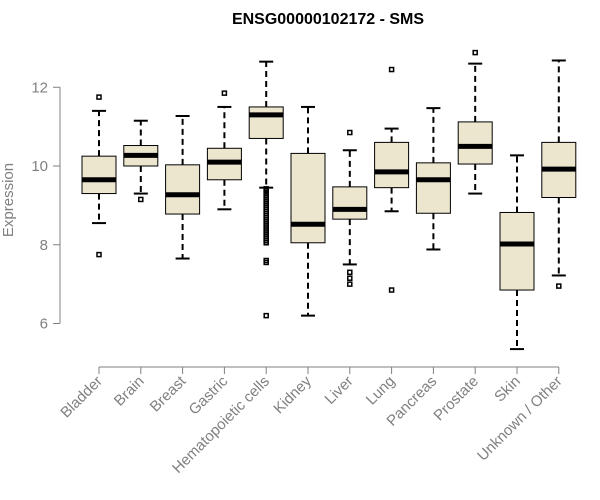  I want to click on x-tick-label: Kidney, so click(292, 394).